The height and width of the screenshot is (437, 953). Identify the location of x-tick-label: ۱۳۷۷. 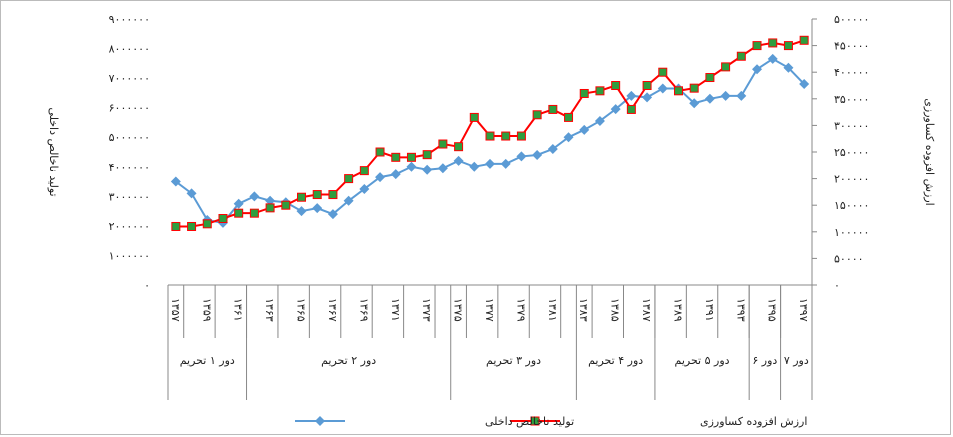
(489, 310).